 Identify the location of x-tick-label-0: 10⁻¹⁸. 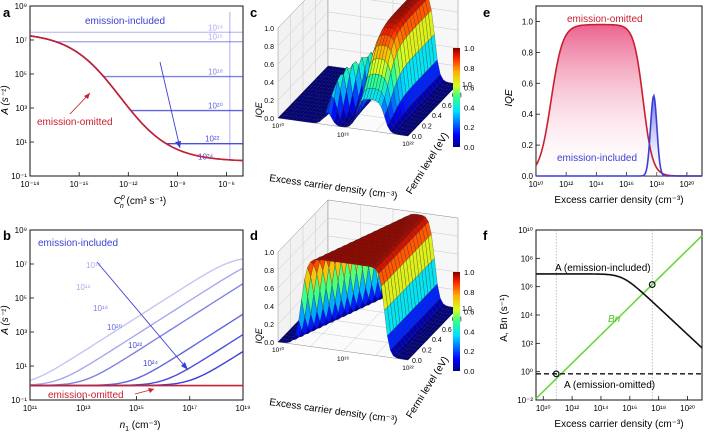
(29, 184).